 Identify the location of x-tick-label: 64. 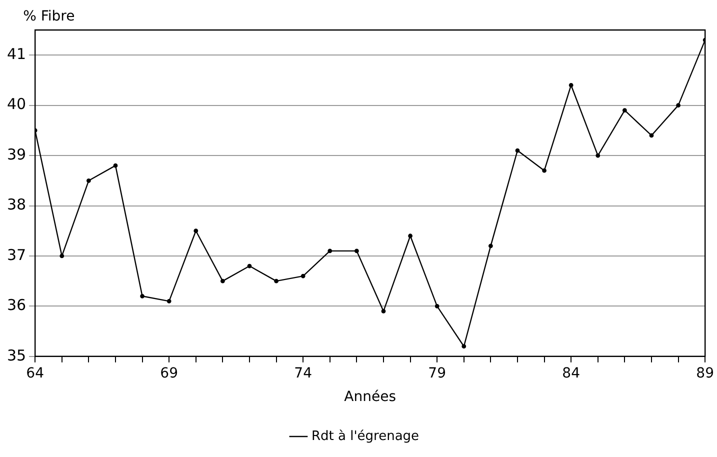
(35, 373).